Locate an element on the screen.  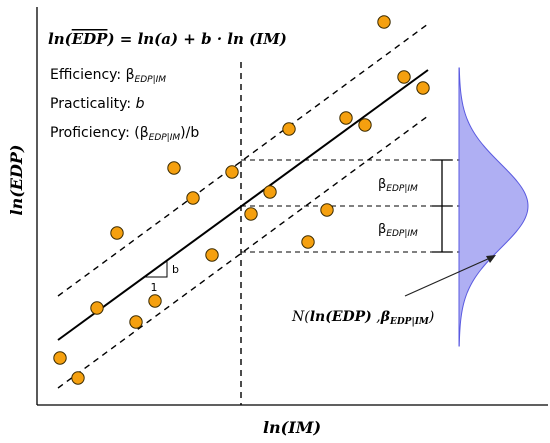
lower-dispersion-label: βEDP|IM is located at coordinates (398, 230).